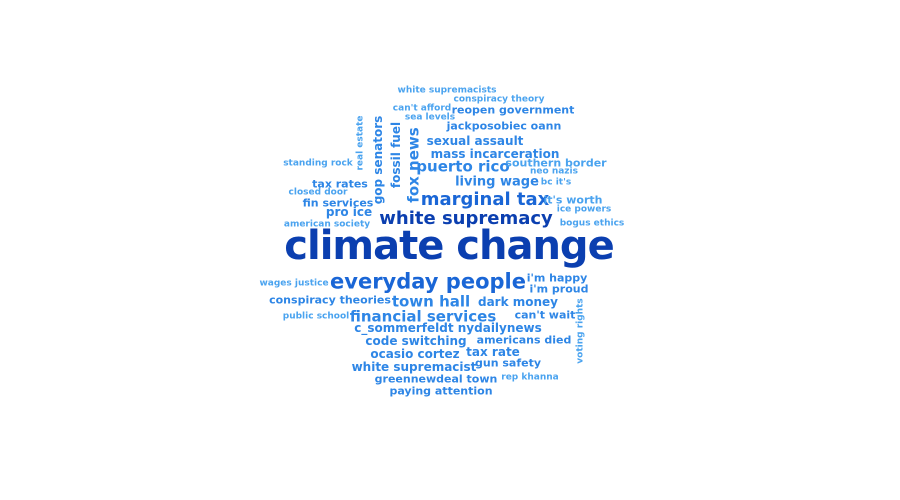 The height and width of the screenshot is (500, 900). What do you see at coordinates (556, 163) in the screenshot?
I see `word-southern-border: southern border` at bounding box center [556, 163].